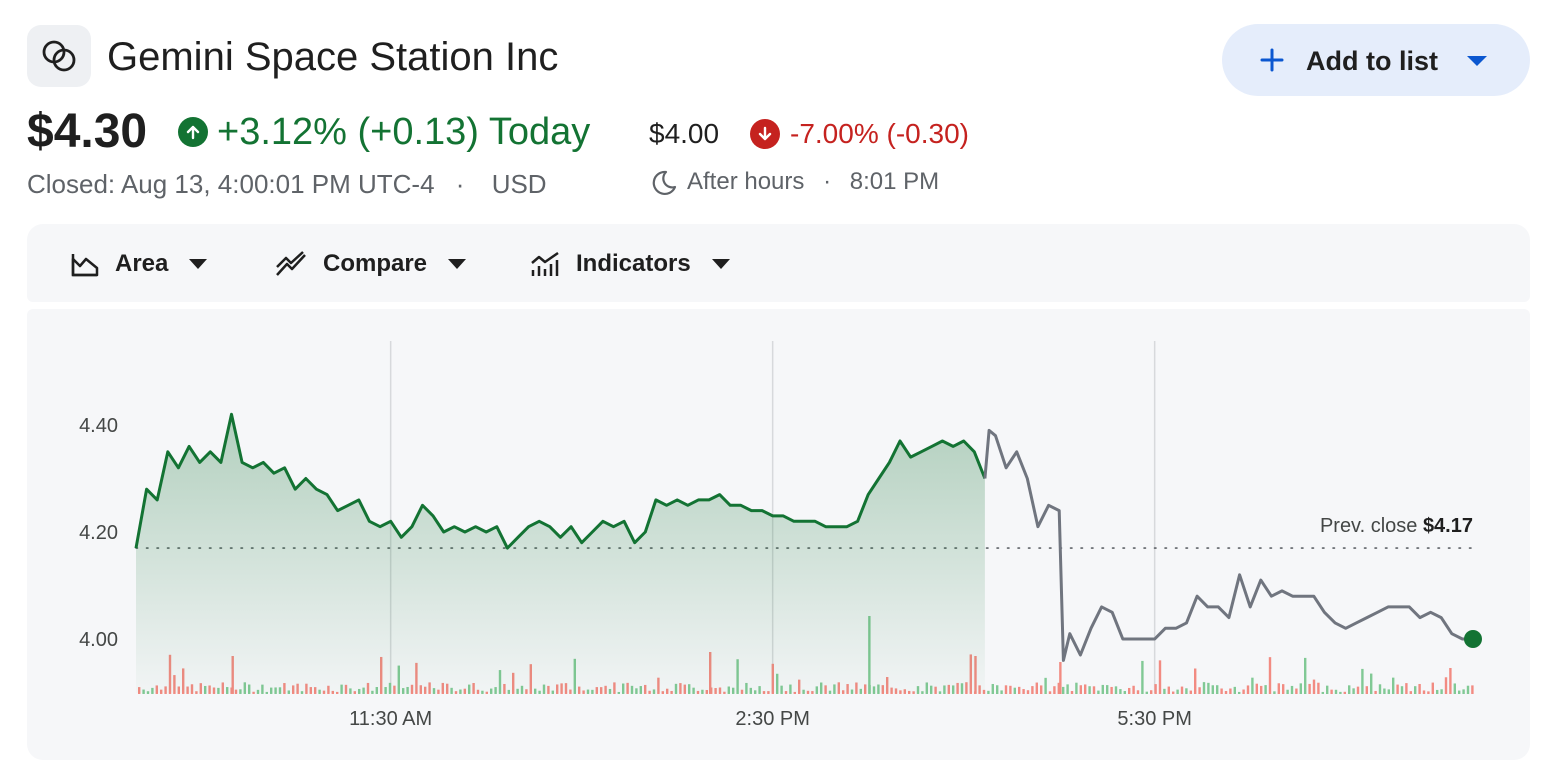 This screenshot has width=1551, height=764. I want to click on company-logo, so click(59, 56).